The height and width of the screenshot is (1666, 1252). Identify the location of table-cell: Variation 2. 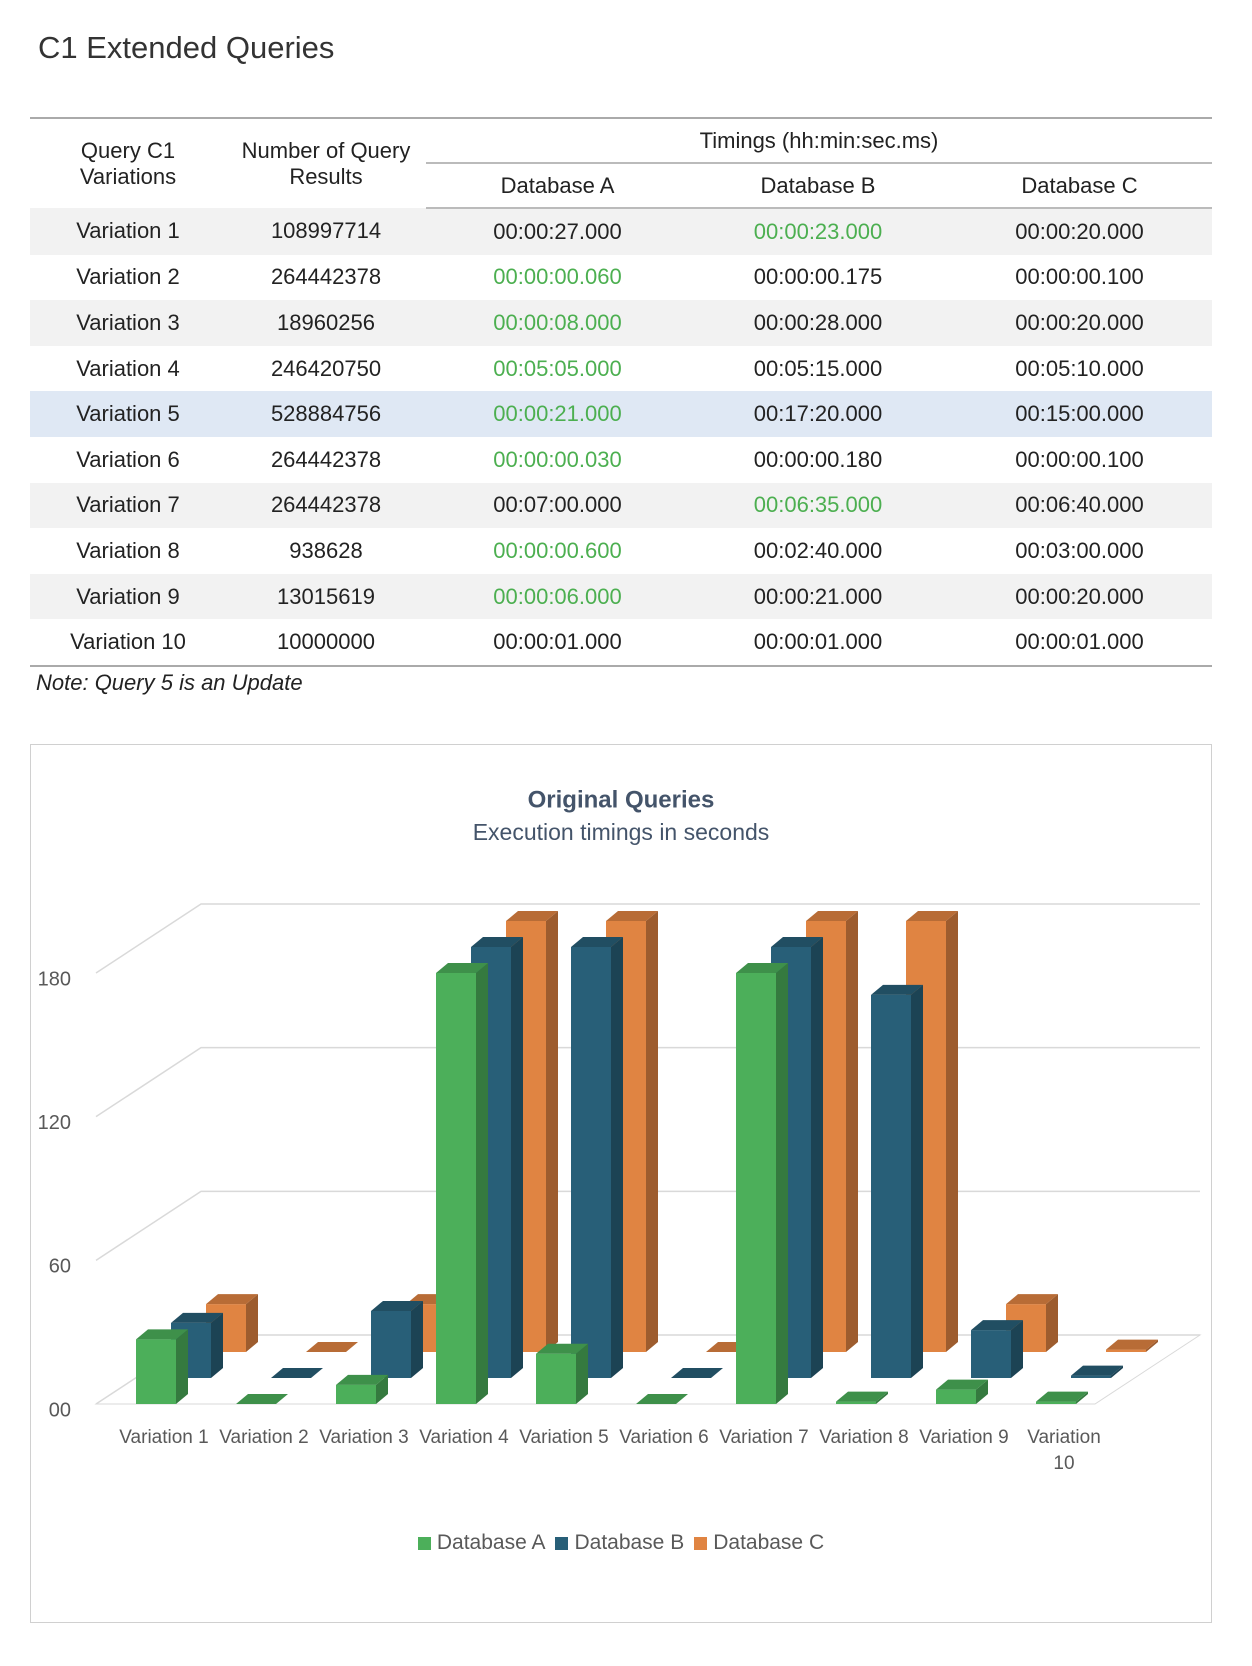
(128, 277).